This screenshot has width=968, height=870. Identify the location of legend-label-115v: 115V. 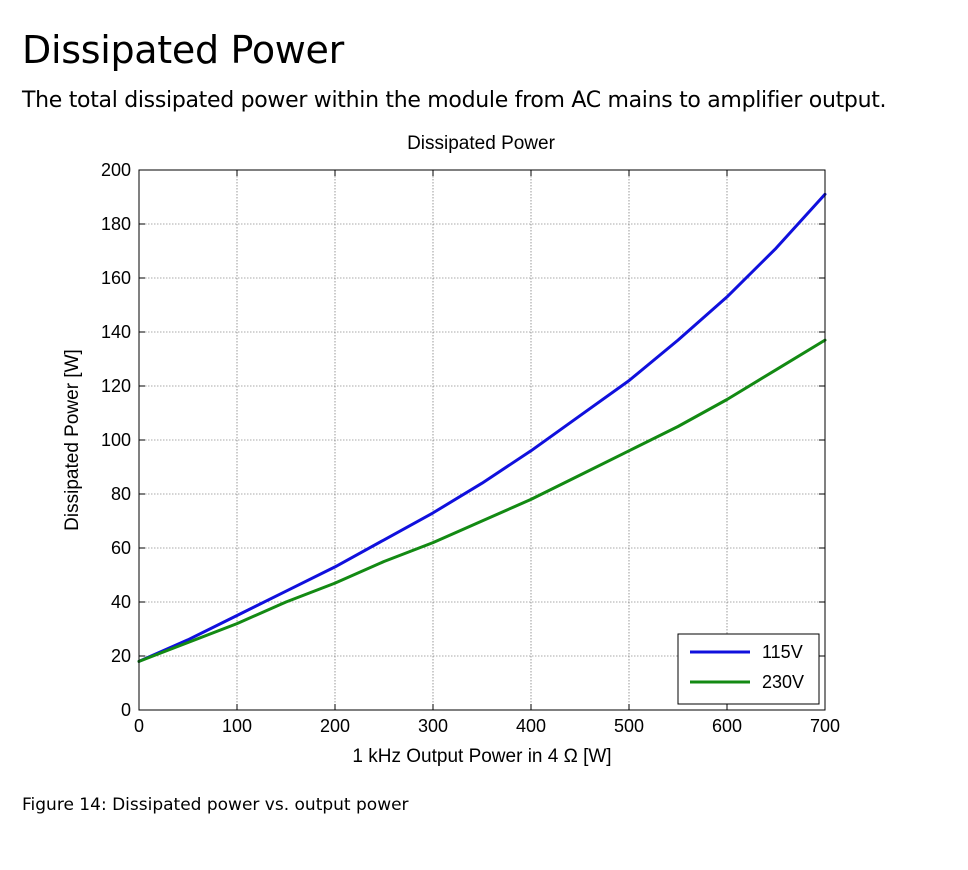
(782, 652).